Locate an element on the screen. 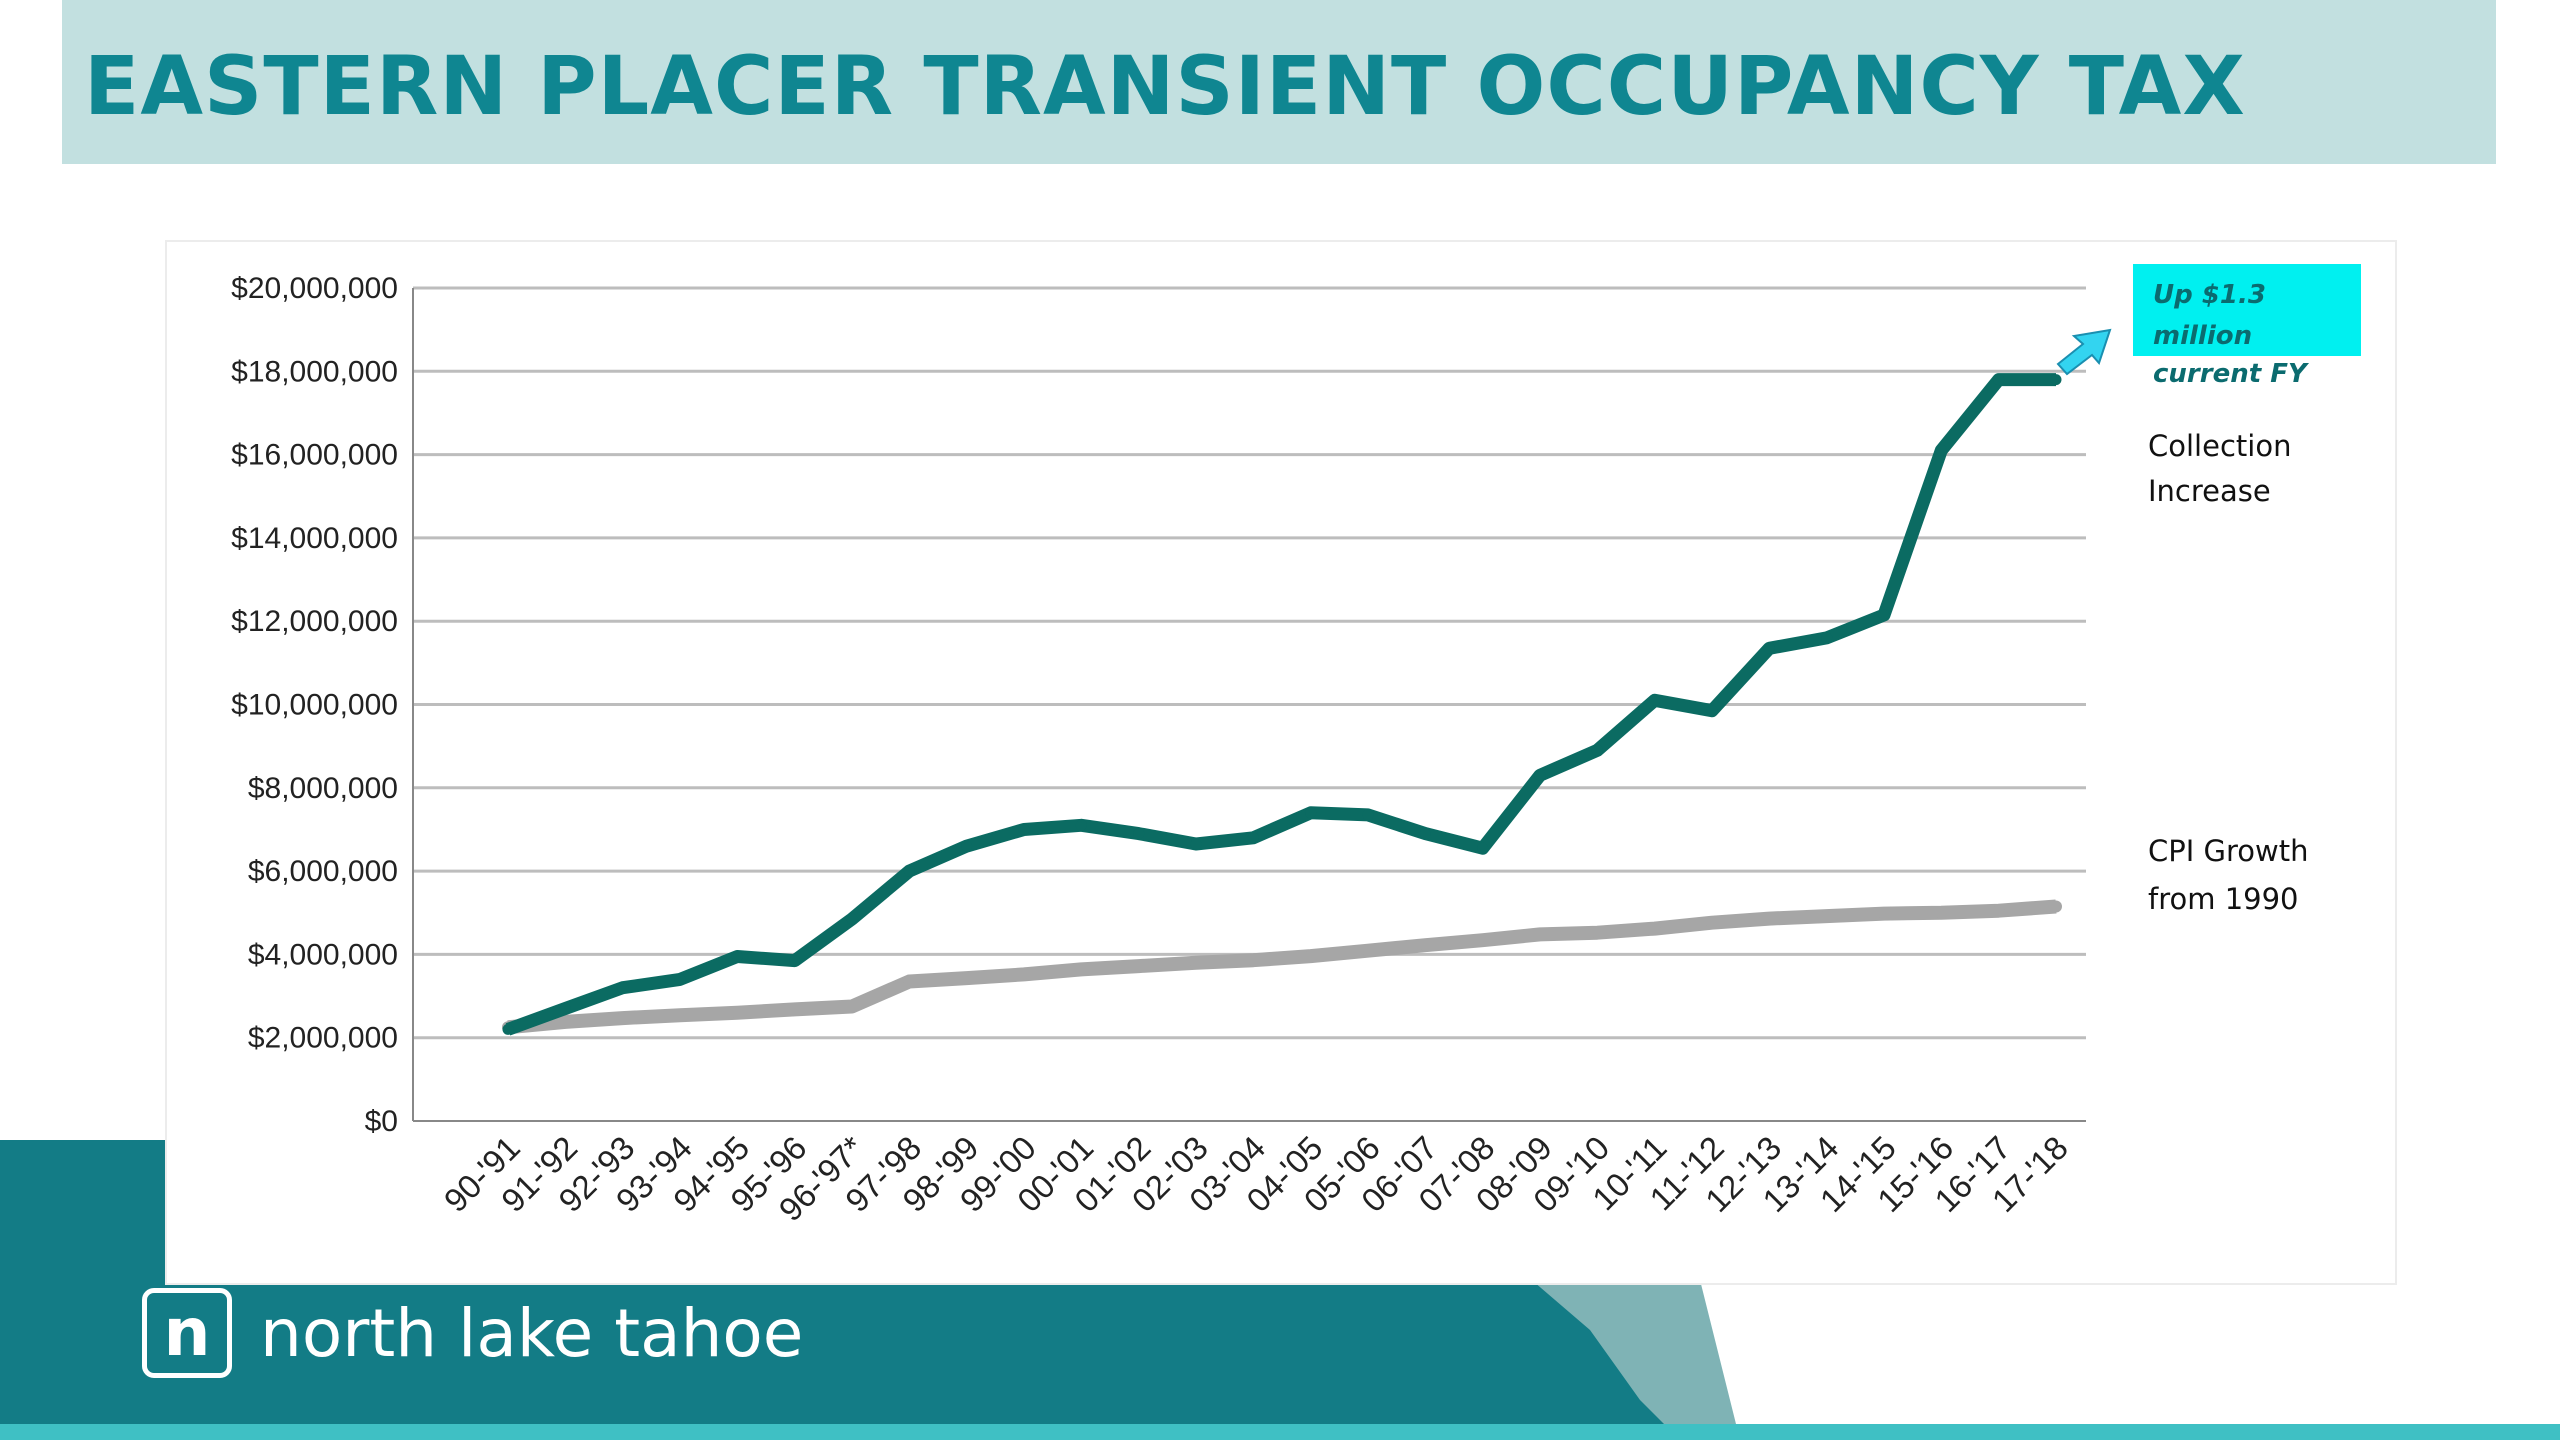 This screenshot has width=2560, height=1440. y-tick-label: $16,000,000 is located at coordinates (314, 455).